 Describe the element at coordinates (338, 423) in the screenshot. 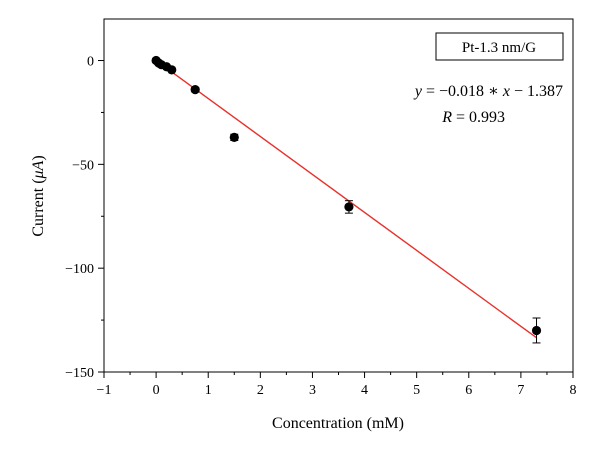

I see `x-axis-label: Concentration (mM)` at that location.